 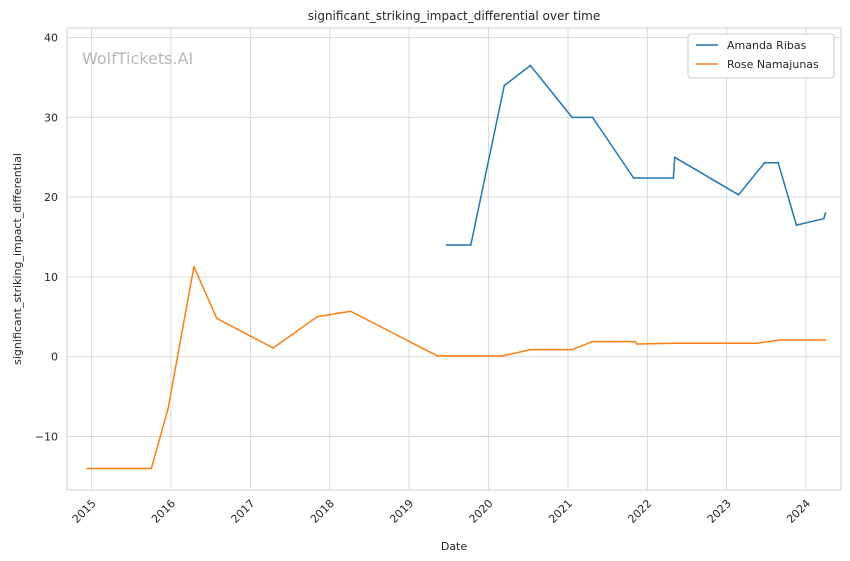 I want to click on x-axis-label: Date, so click(x=454, y=546).